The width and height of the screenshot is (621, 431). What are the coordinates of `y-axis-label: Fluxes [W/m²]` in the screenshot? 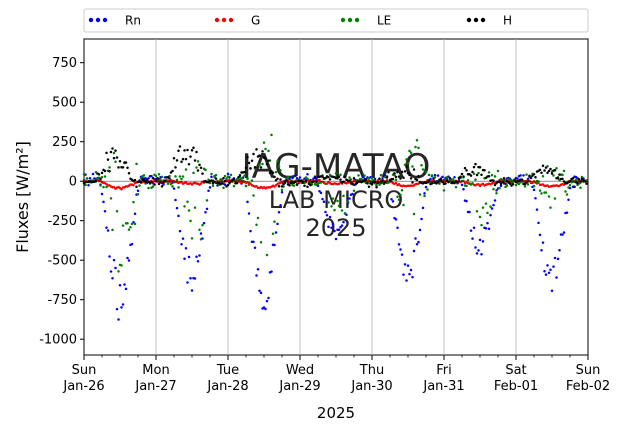 It's located at (22, 197).